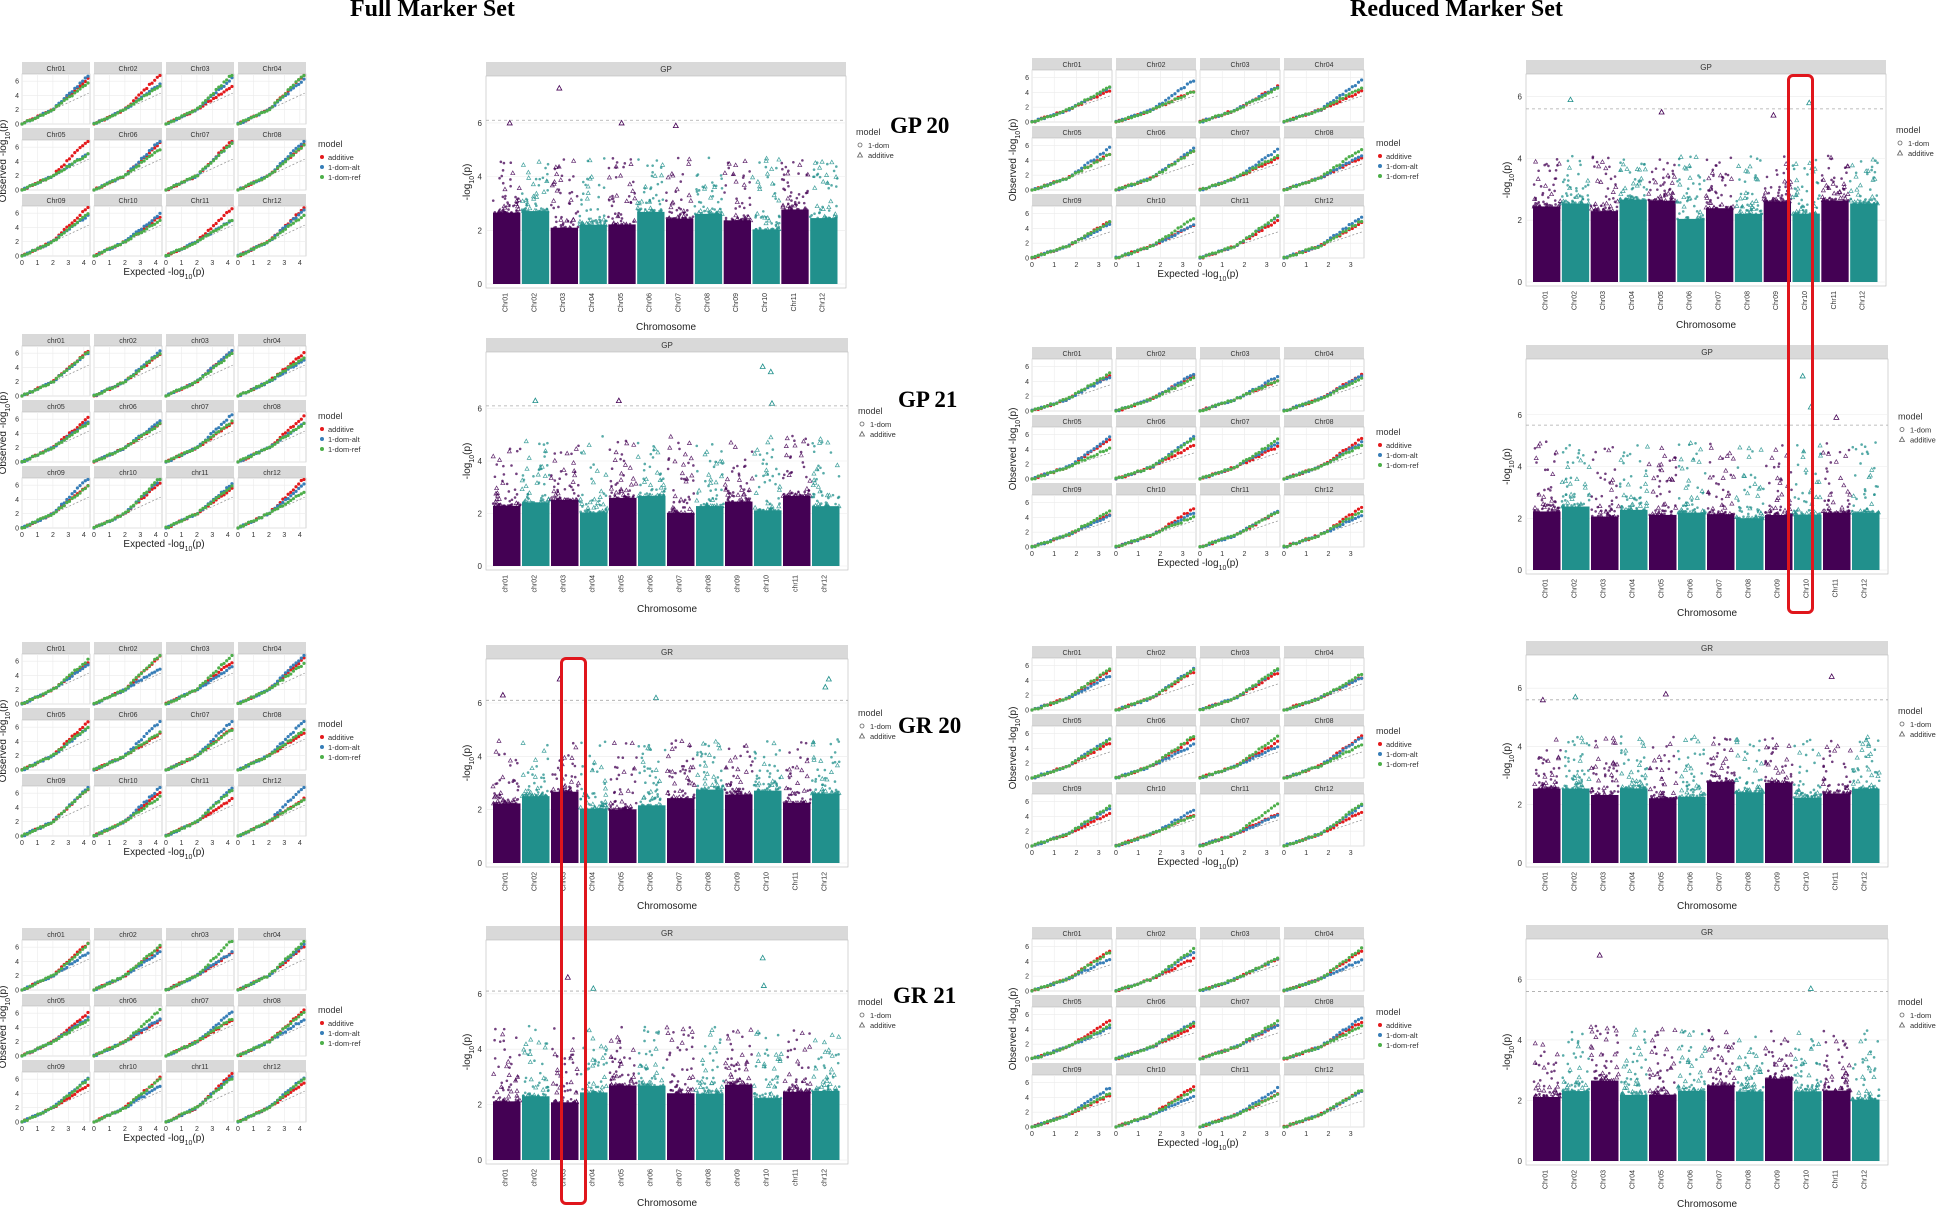  What do you see at coordinates (84, 263) in the screenshot?
I see `x-tick-label: 4` at bounding box center [84, 263].